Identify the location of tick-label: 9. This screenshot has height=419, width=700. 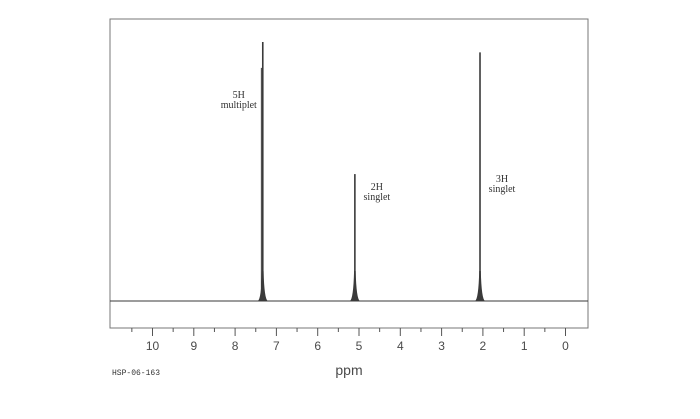
(193, 346).